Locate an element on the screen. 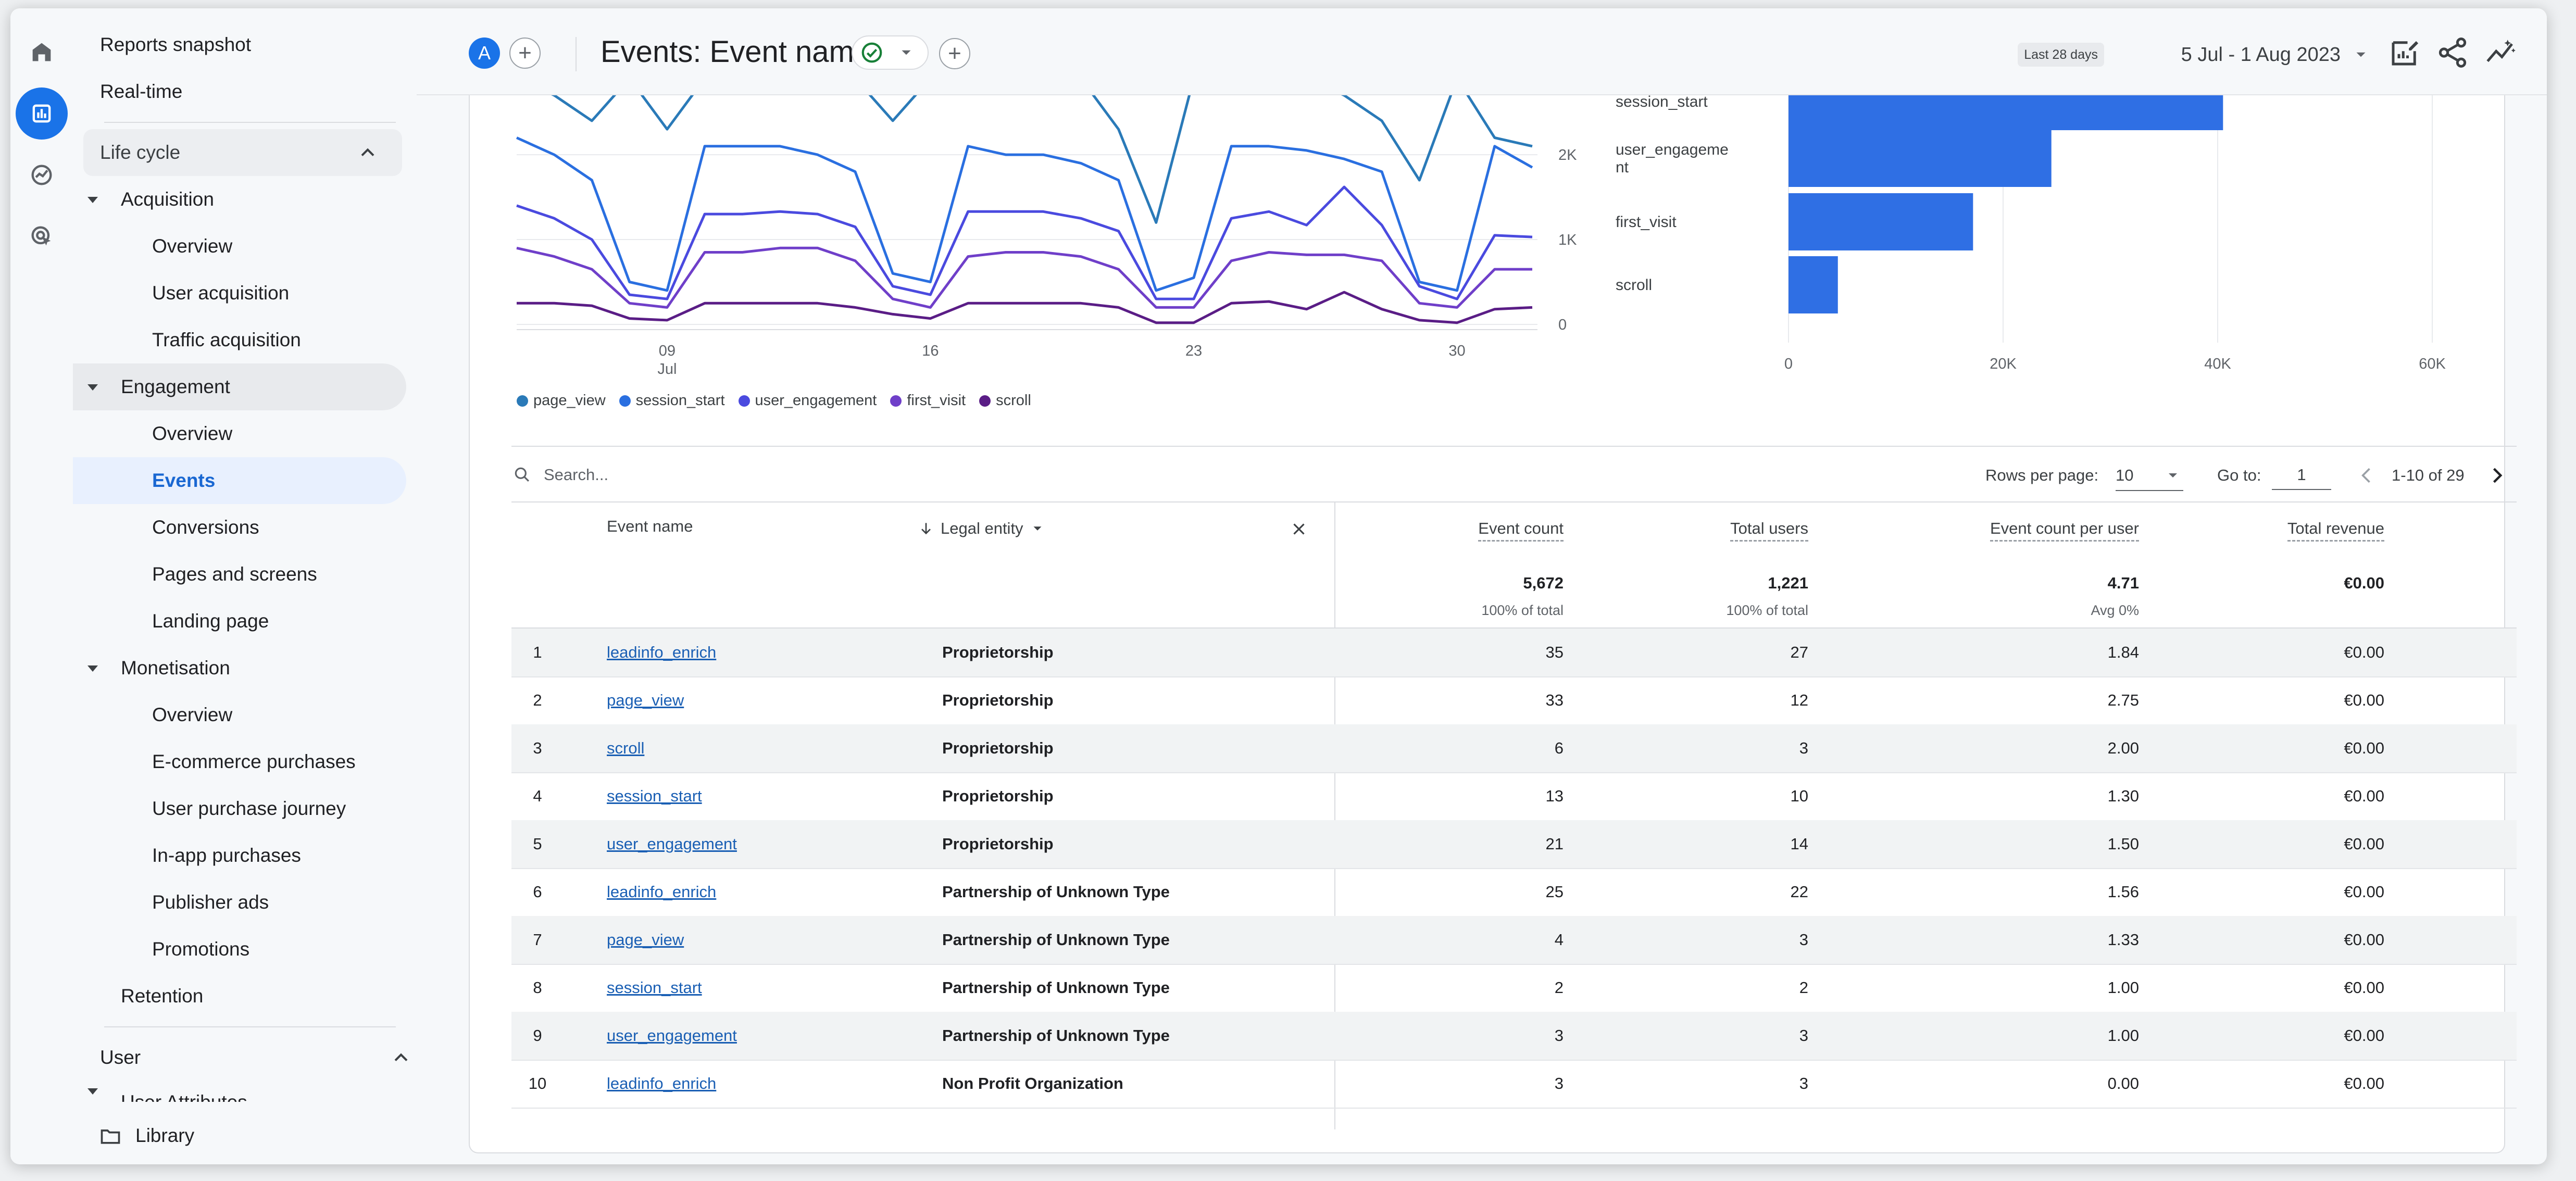  event-count-per-user-cell: 0.00 is located at coordinates (2123, 1083).